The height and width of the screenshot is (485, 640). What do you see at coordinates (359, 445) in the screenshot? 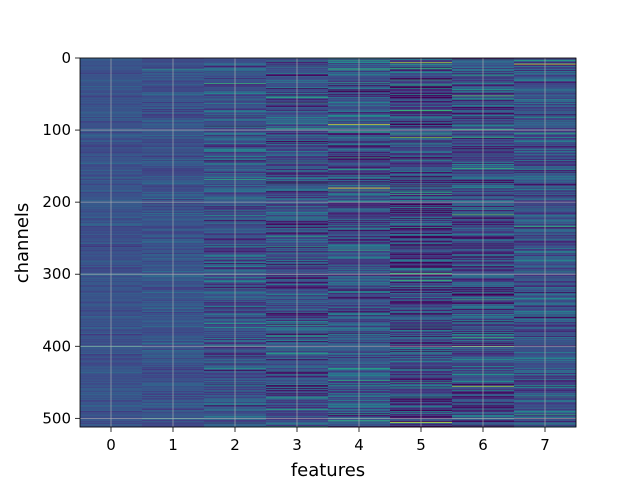
I see `x-tick-label: 4` at bounding box center [359, 445].